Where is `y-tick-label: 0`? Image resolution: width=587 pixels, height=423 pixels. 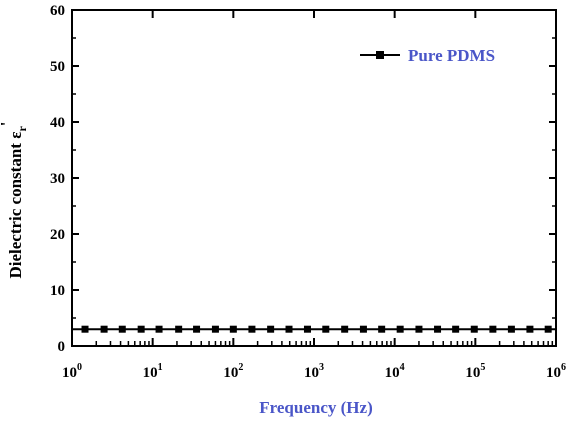
y-tick-label: 0 is located at coordinates (62, 347).